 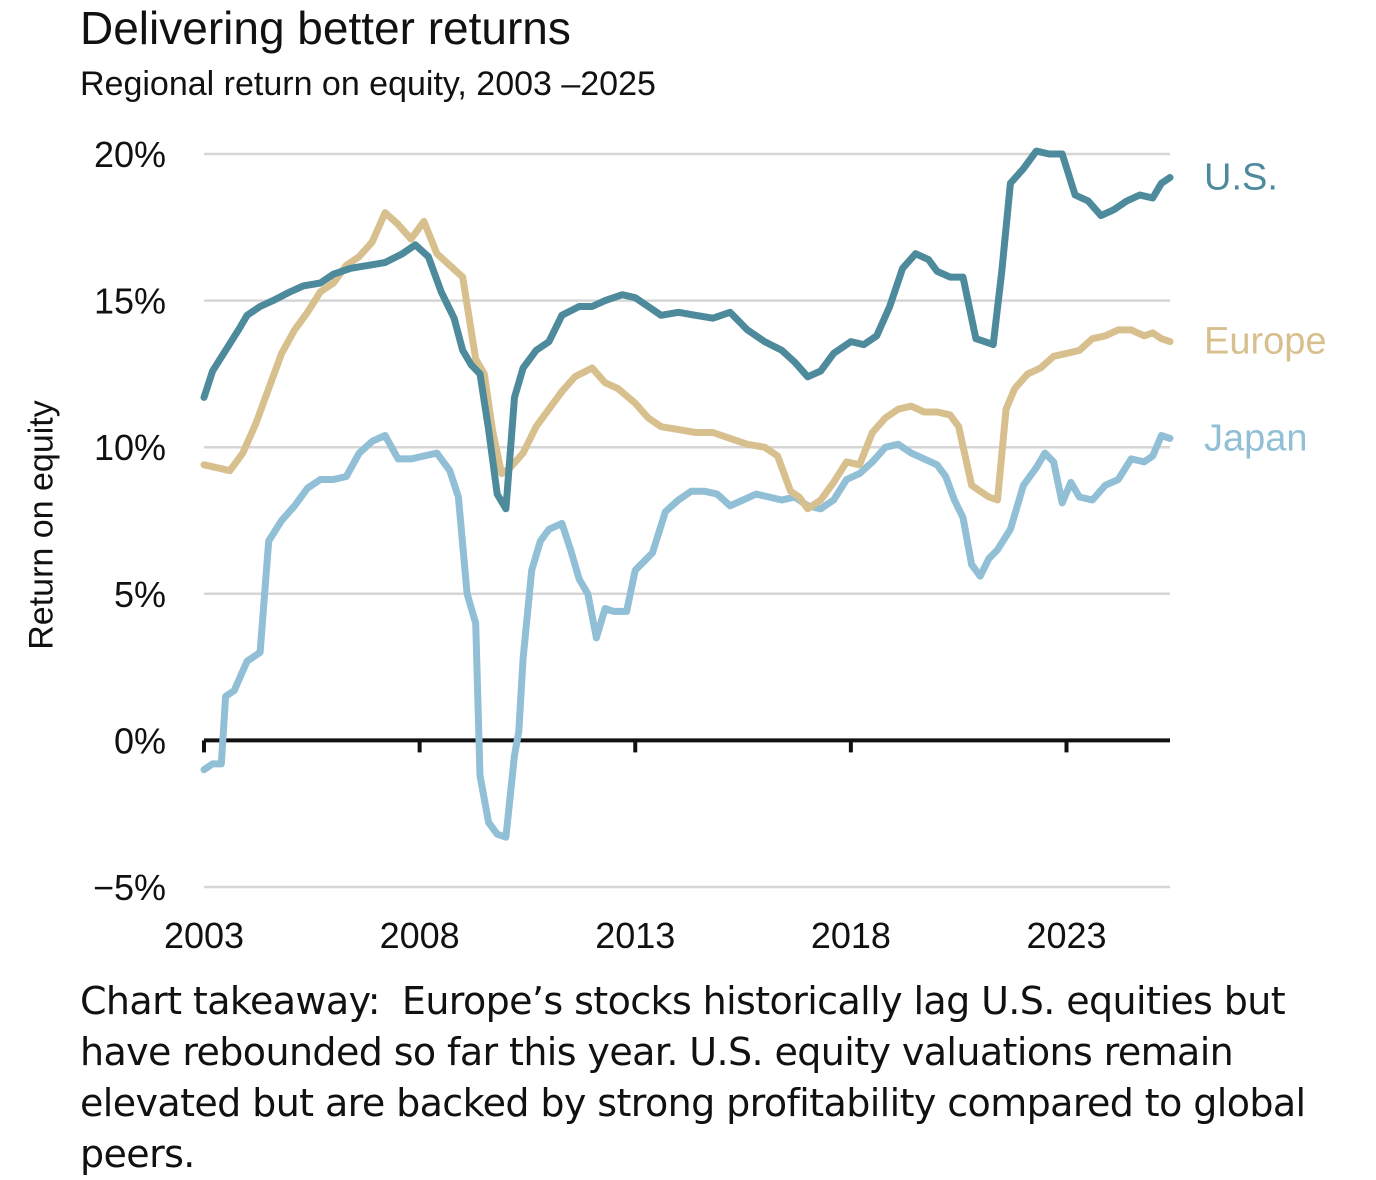 I want to click on y-tick-labels: −5% 0% 5% 10% 15% 20%, so click(x=129, y=521).